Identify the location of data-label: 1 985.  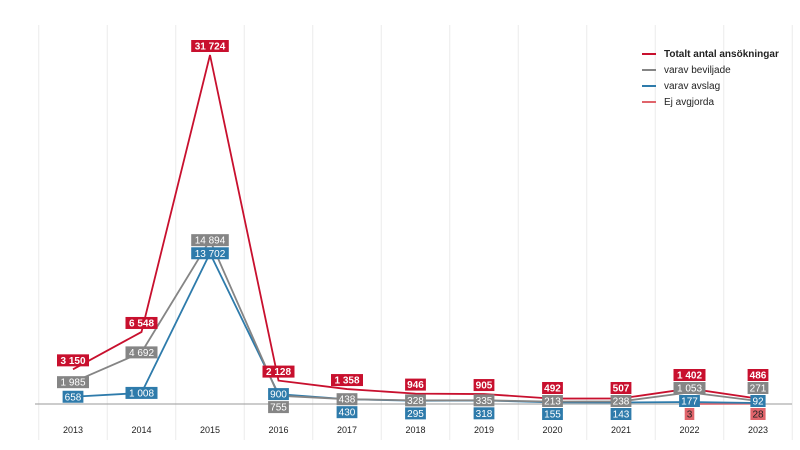
(72, 383).